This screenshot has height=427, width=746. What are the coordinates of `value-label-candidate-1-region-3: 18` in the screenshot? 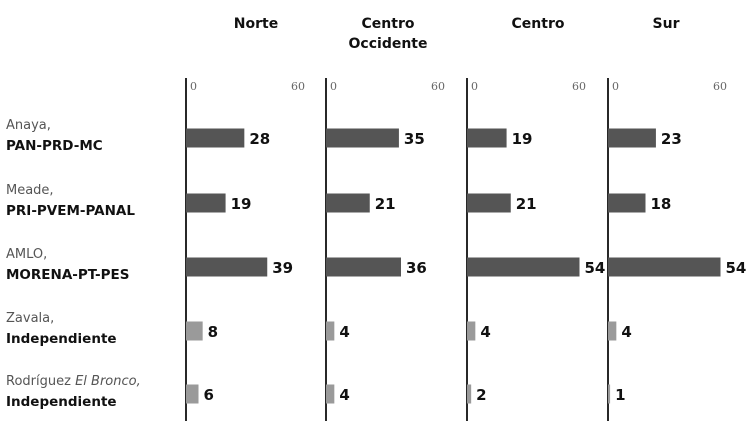 It's located at (661, 204).